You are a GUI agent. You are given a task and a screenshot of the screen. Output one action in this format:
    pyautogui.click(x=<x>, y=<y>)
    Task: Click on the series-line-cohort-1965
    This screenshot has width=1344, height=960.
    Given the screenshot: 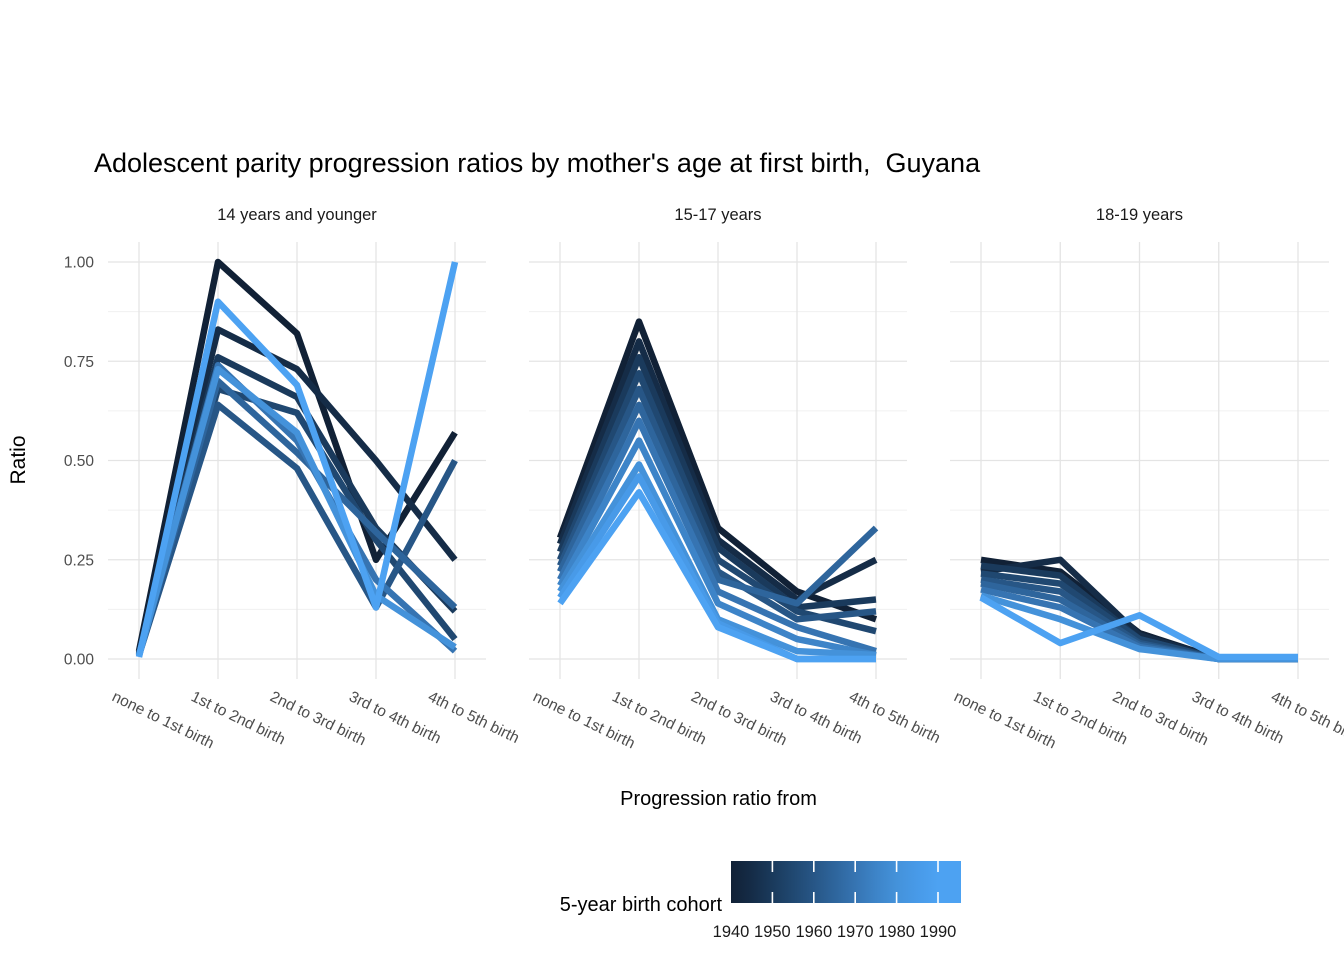 What is the action you would take?
    pyautogui.click(x=718, y=504)
    